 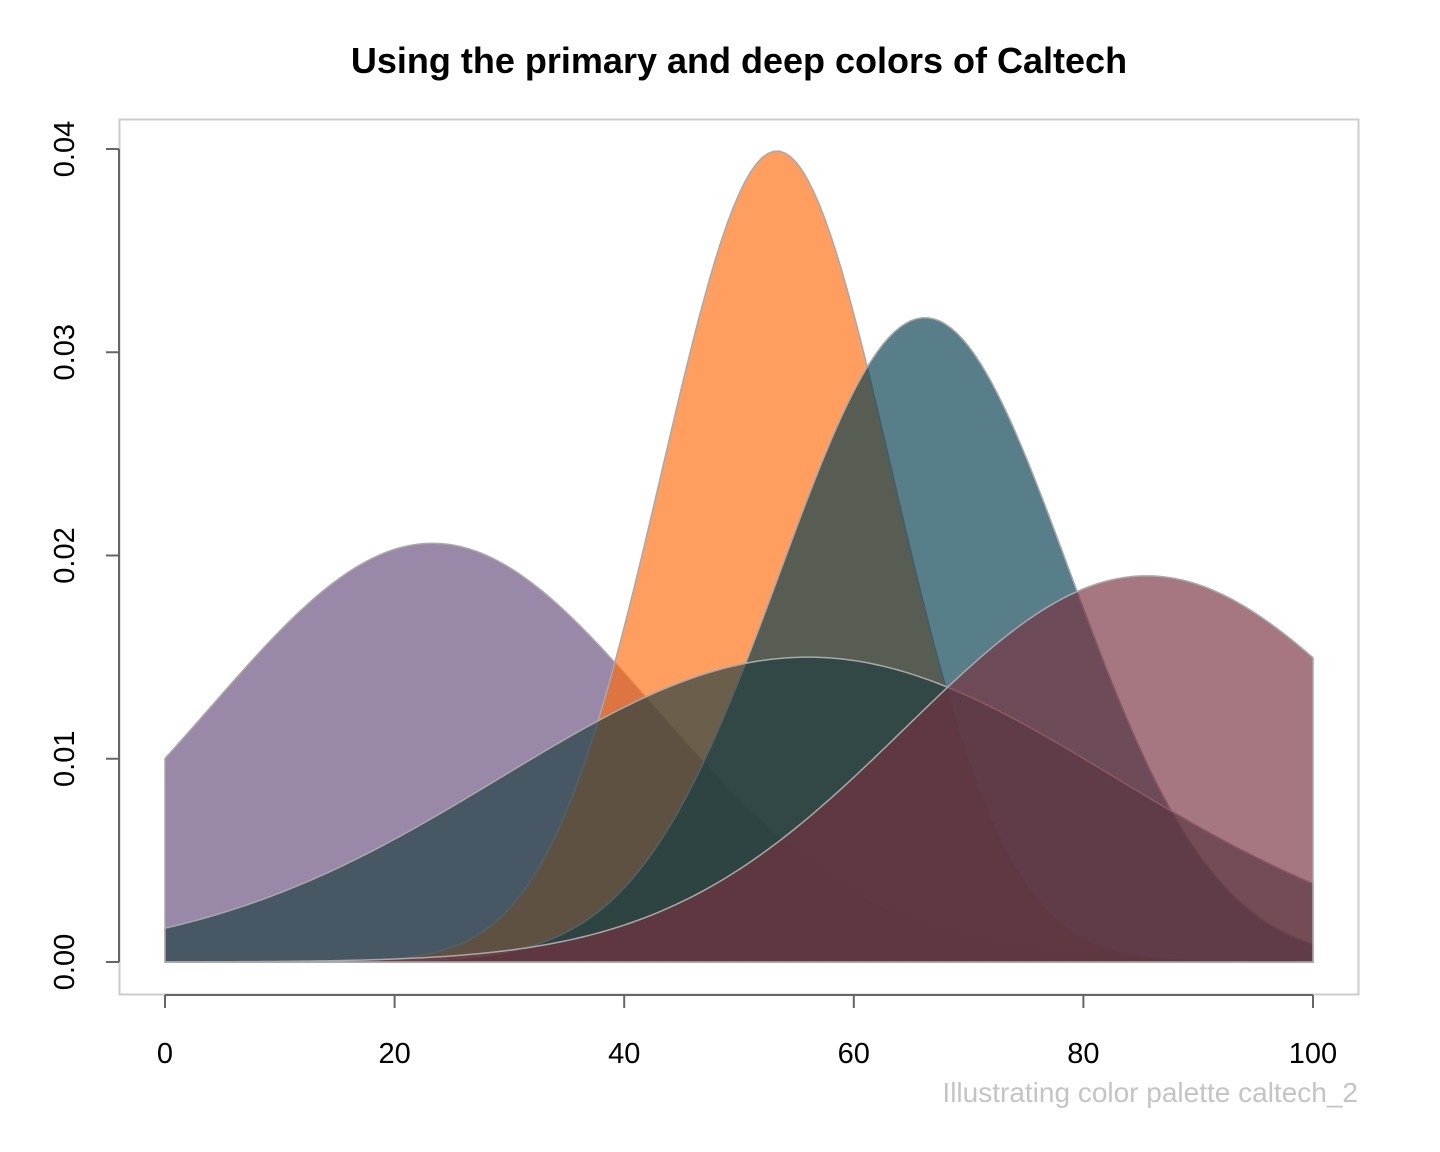 I want to click on y-tick-label: 0.04, so click(x=65, y=149).